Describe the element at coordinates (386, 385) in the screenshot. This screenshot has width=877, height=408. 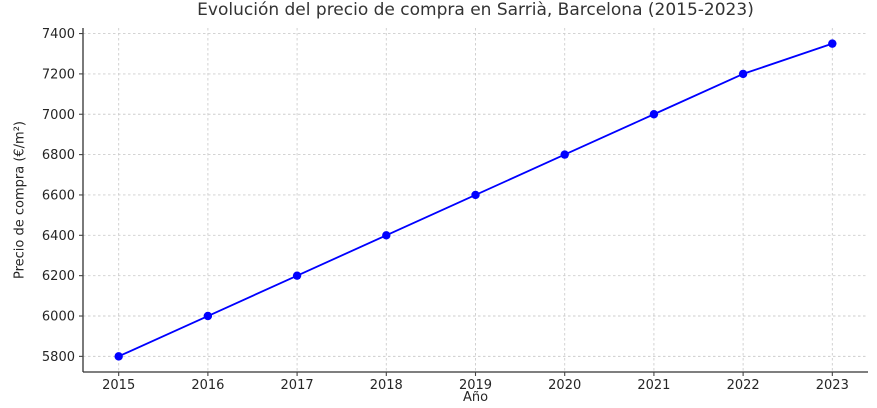
I see `x-tick-label: 2018` at that location.